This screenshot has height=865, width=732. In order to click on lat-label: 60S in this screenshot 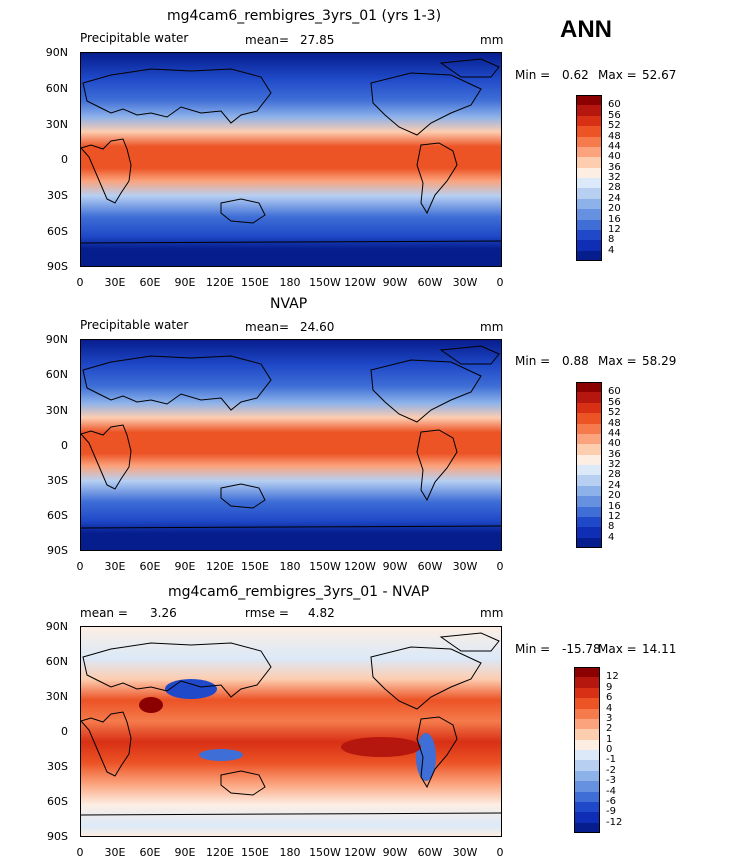, I will do `click(57, 231)`.